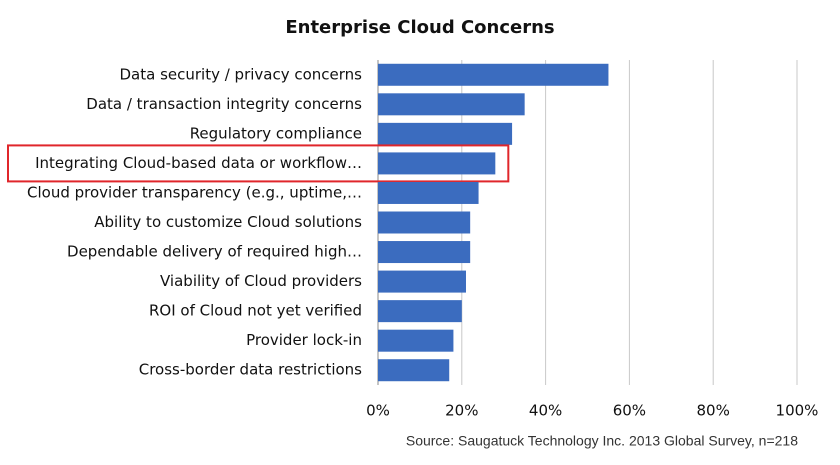 This screenshot has width=840, height=465. I want to click on x-tick-label: 100%, so click(797, 411).